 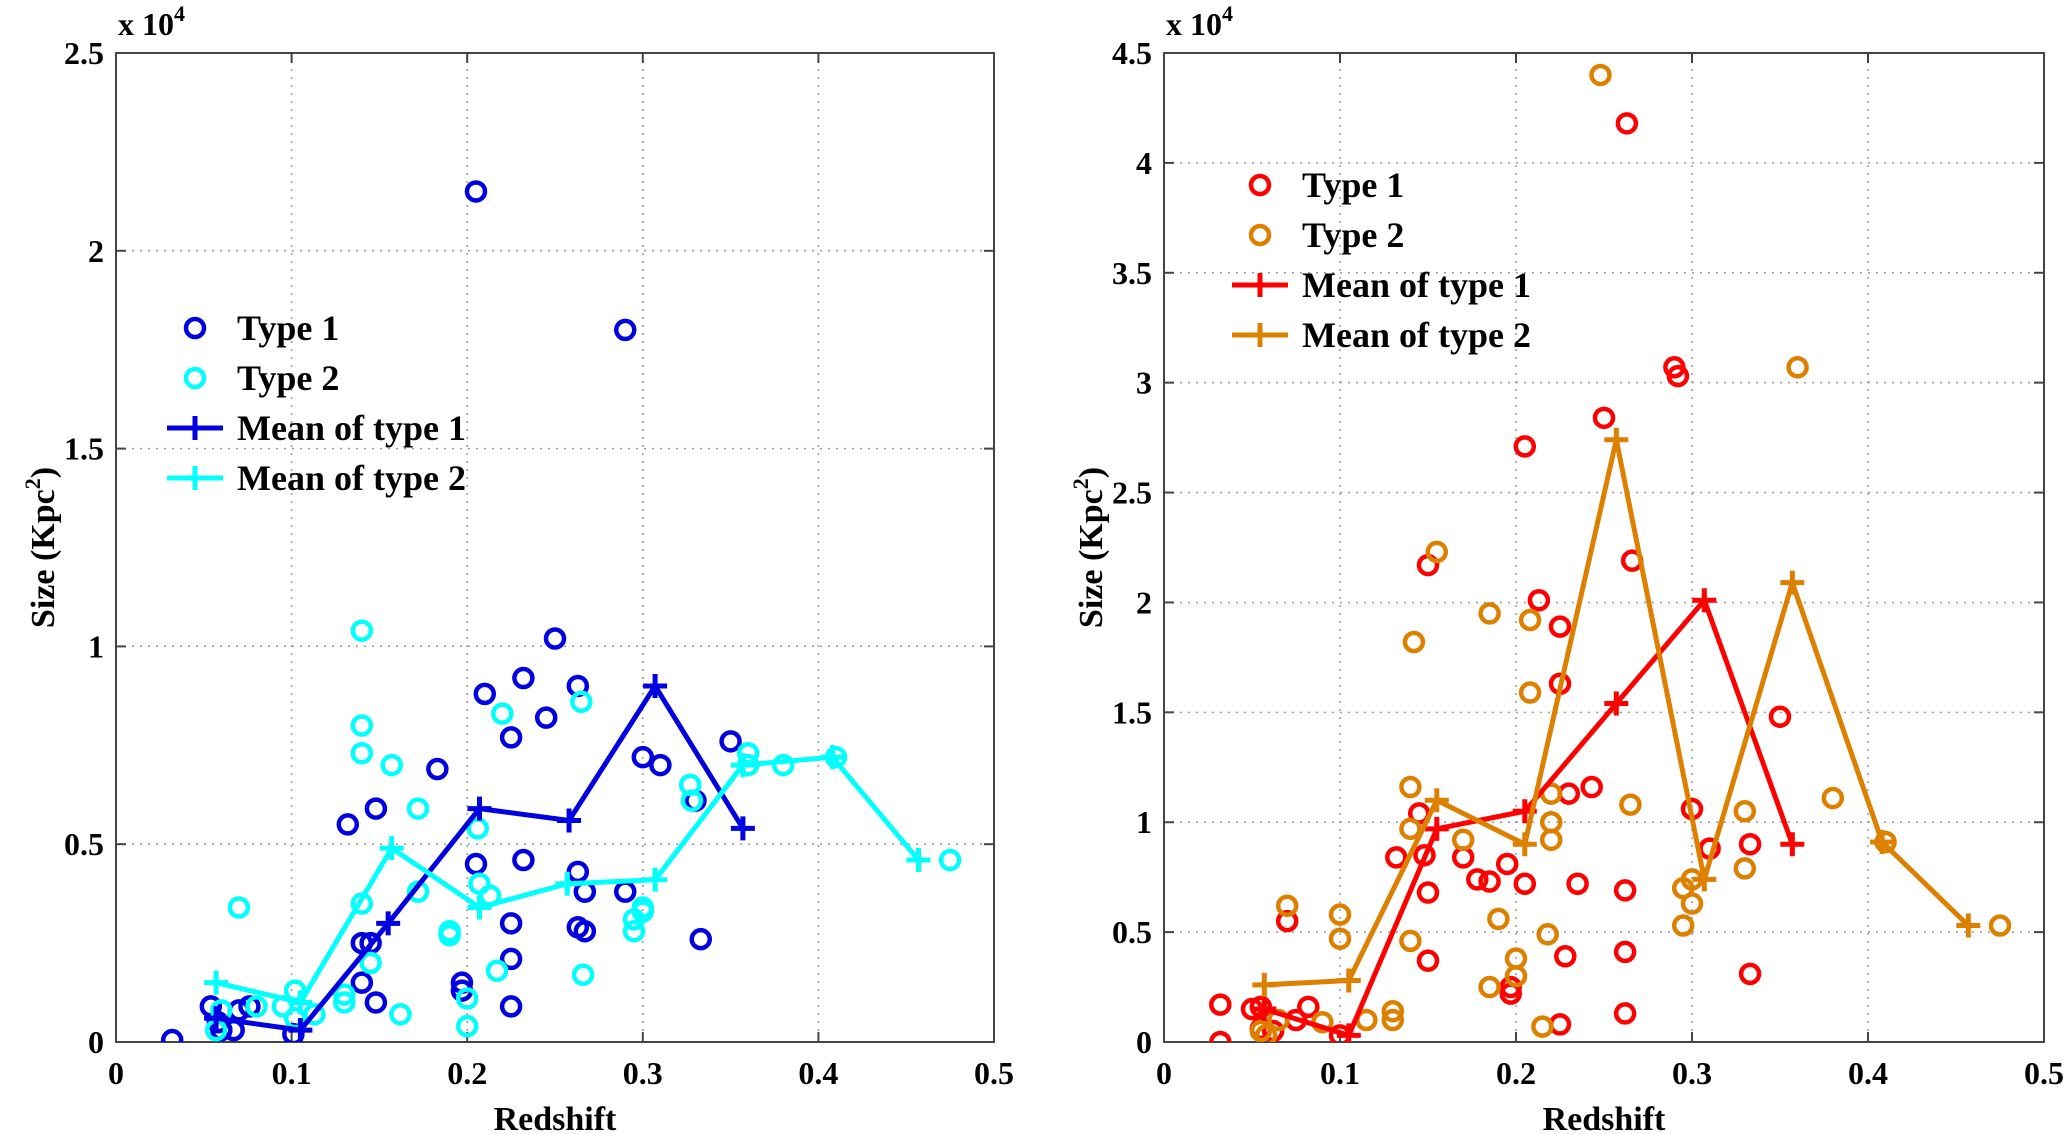 I want to click on exponent-label: x 104, so click(x=1199, y=21).